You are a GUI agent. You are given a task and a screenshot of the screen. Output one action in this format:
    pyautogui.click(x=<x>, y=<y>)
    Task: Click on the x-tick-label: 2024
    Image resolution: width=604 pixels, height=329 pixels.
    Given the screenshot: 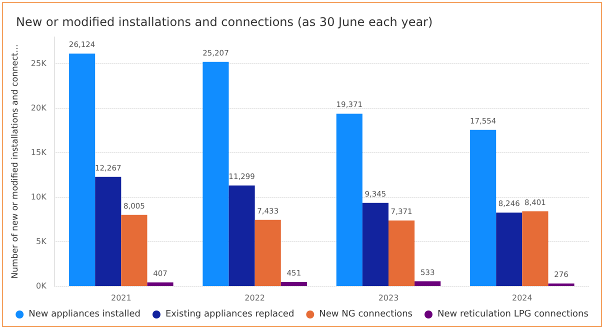 What is the action you would take?
    pyautogui.click(x=522, y=298)
    